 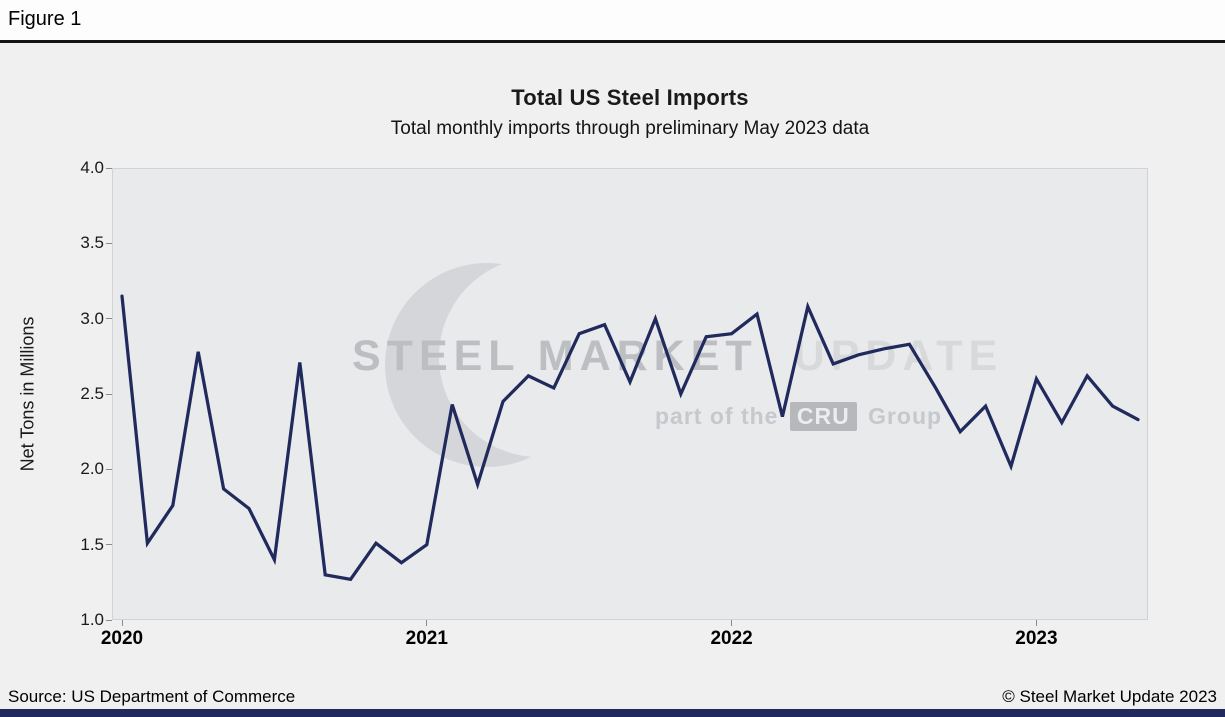 What do you see at coordinates (45, 19) in the screenshot?
I see `figure-label: Figure 1` at bounding box center [45, 19].